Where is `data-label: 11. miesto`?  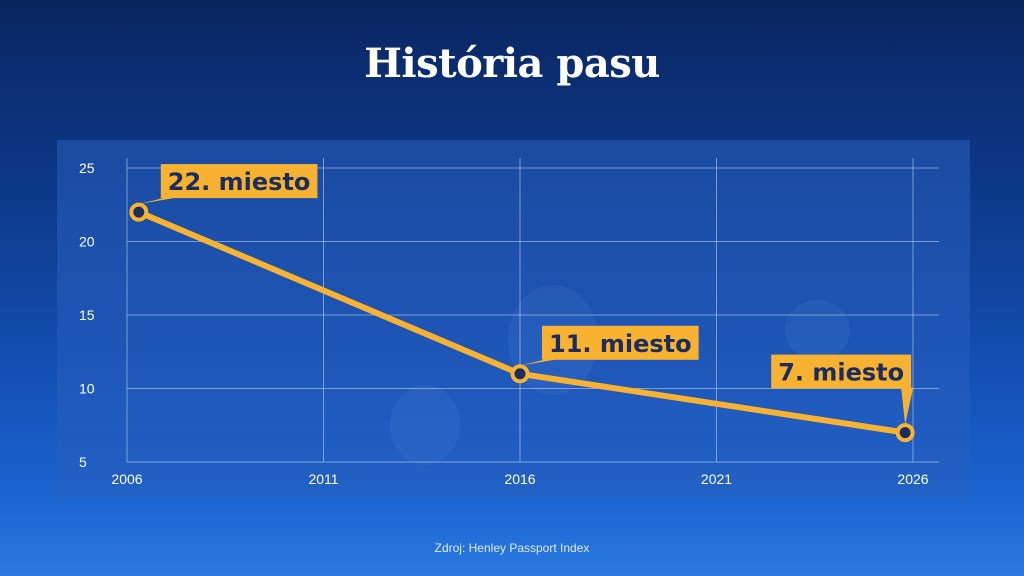
data-label: 11. miesto is located at coordinates (620, 344).